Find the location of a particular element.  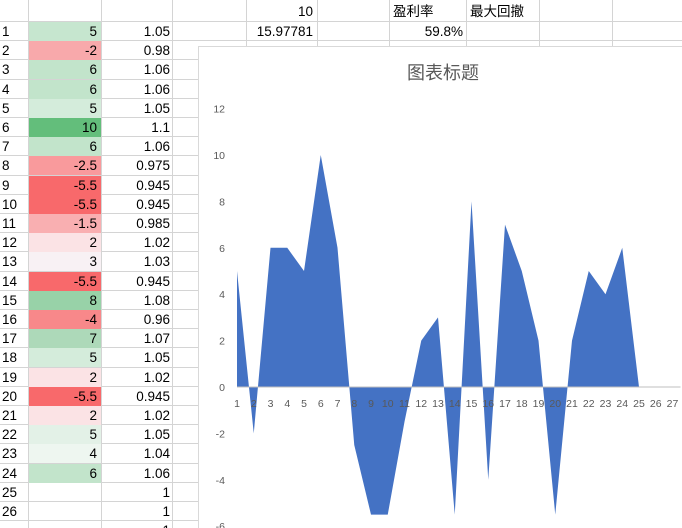

cell-row-number: 21 is located at coordinates (10, 415).